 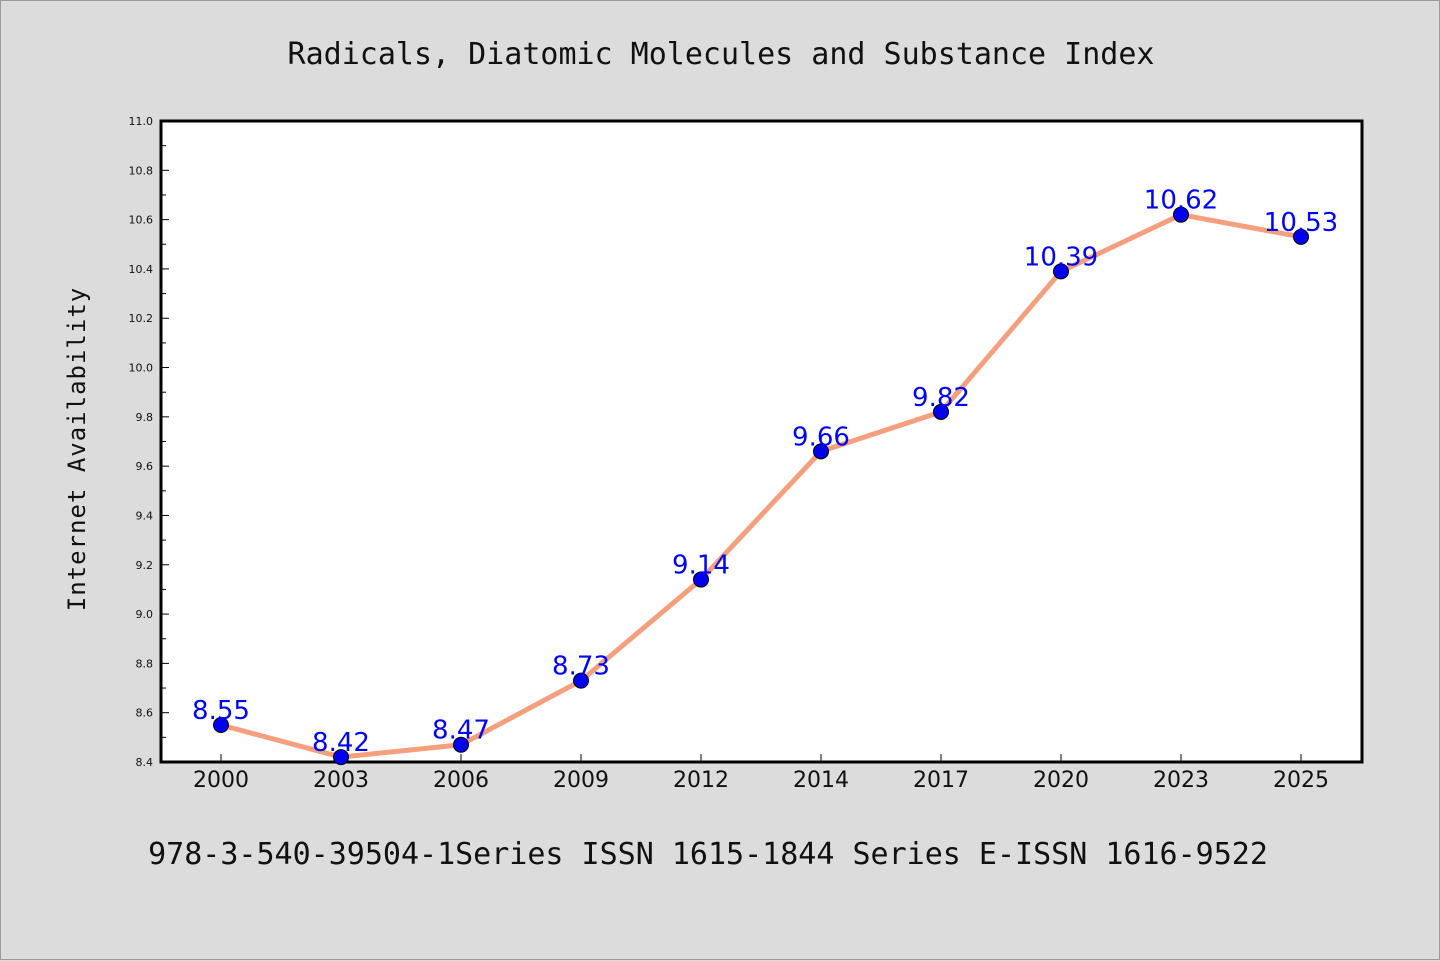 I want to click on y-tick-label: 10.2, so click(x=141, y=318).